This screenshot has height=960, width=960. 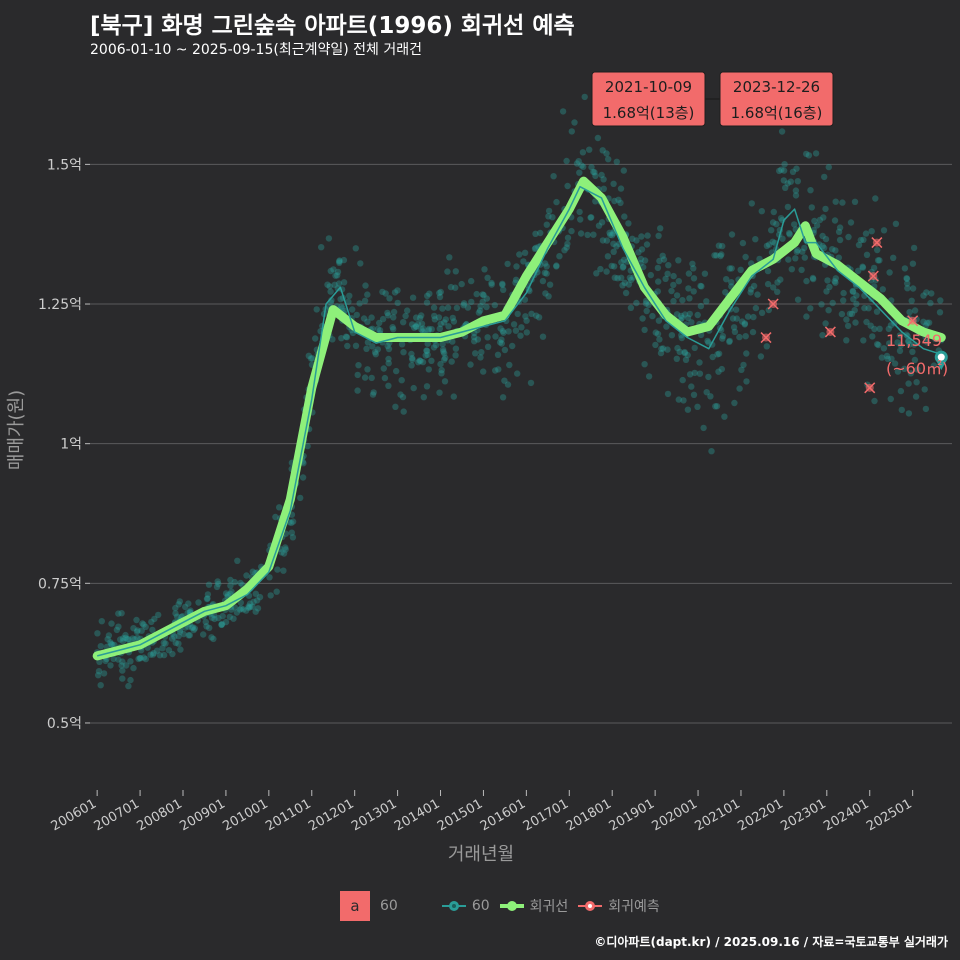 What do you see at coordinates (245, 815) in the screenshot?
I see `x-tick-label: 201001` at bounding box center [245, 815].